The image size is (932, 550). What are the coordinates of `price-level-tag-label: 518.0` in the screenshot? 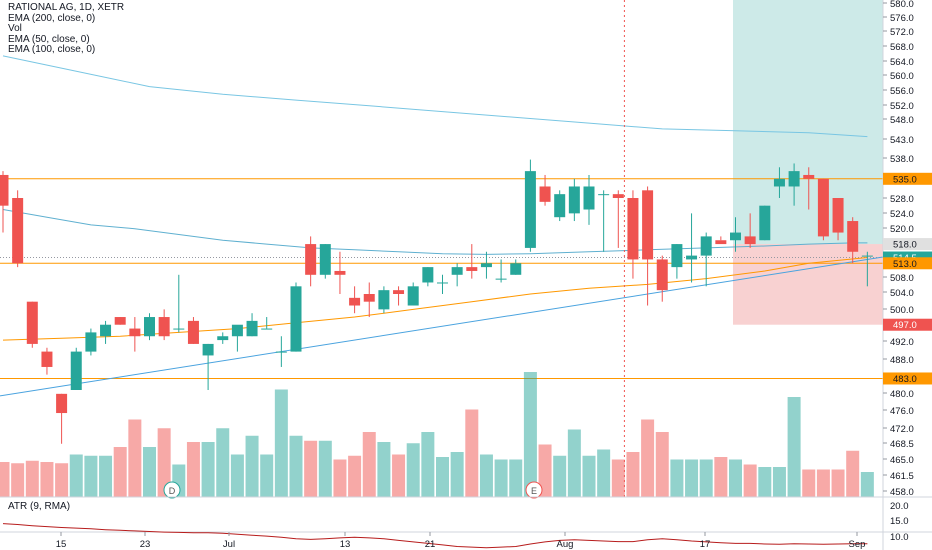 It's located at (905, 245).